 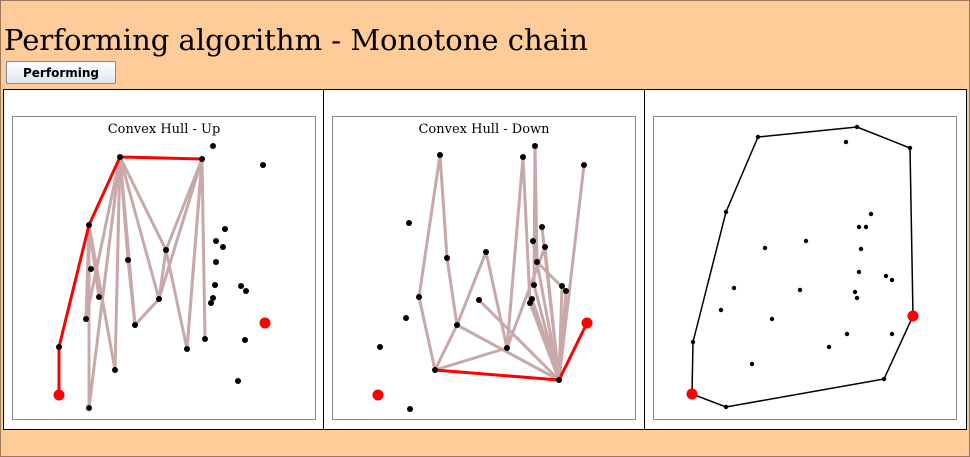 I want to click on plot-canvas-down, so click(x=482, y=277).